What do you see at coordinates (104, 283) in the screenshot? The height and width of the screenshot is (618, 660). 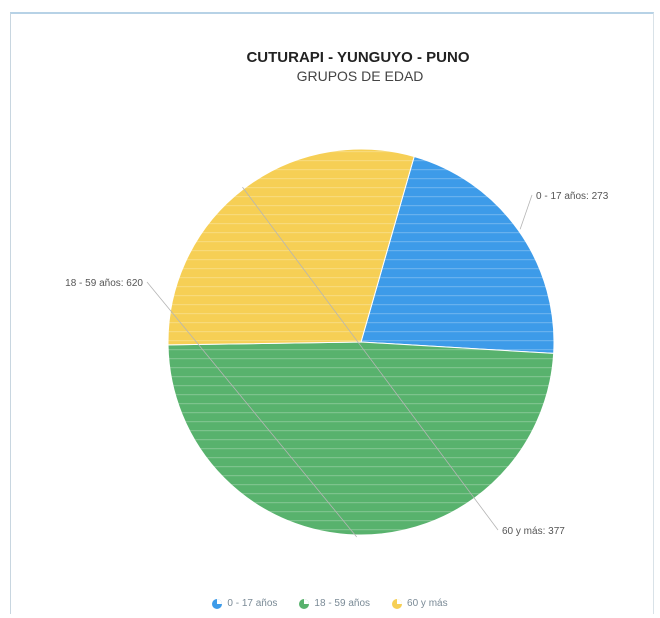 I see `slice-label: 18 - 59 años: 620` at bounding box center [104, 283].